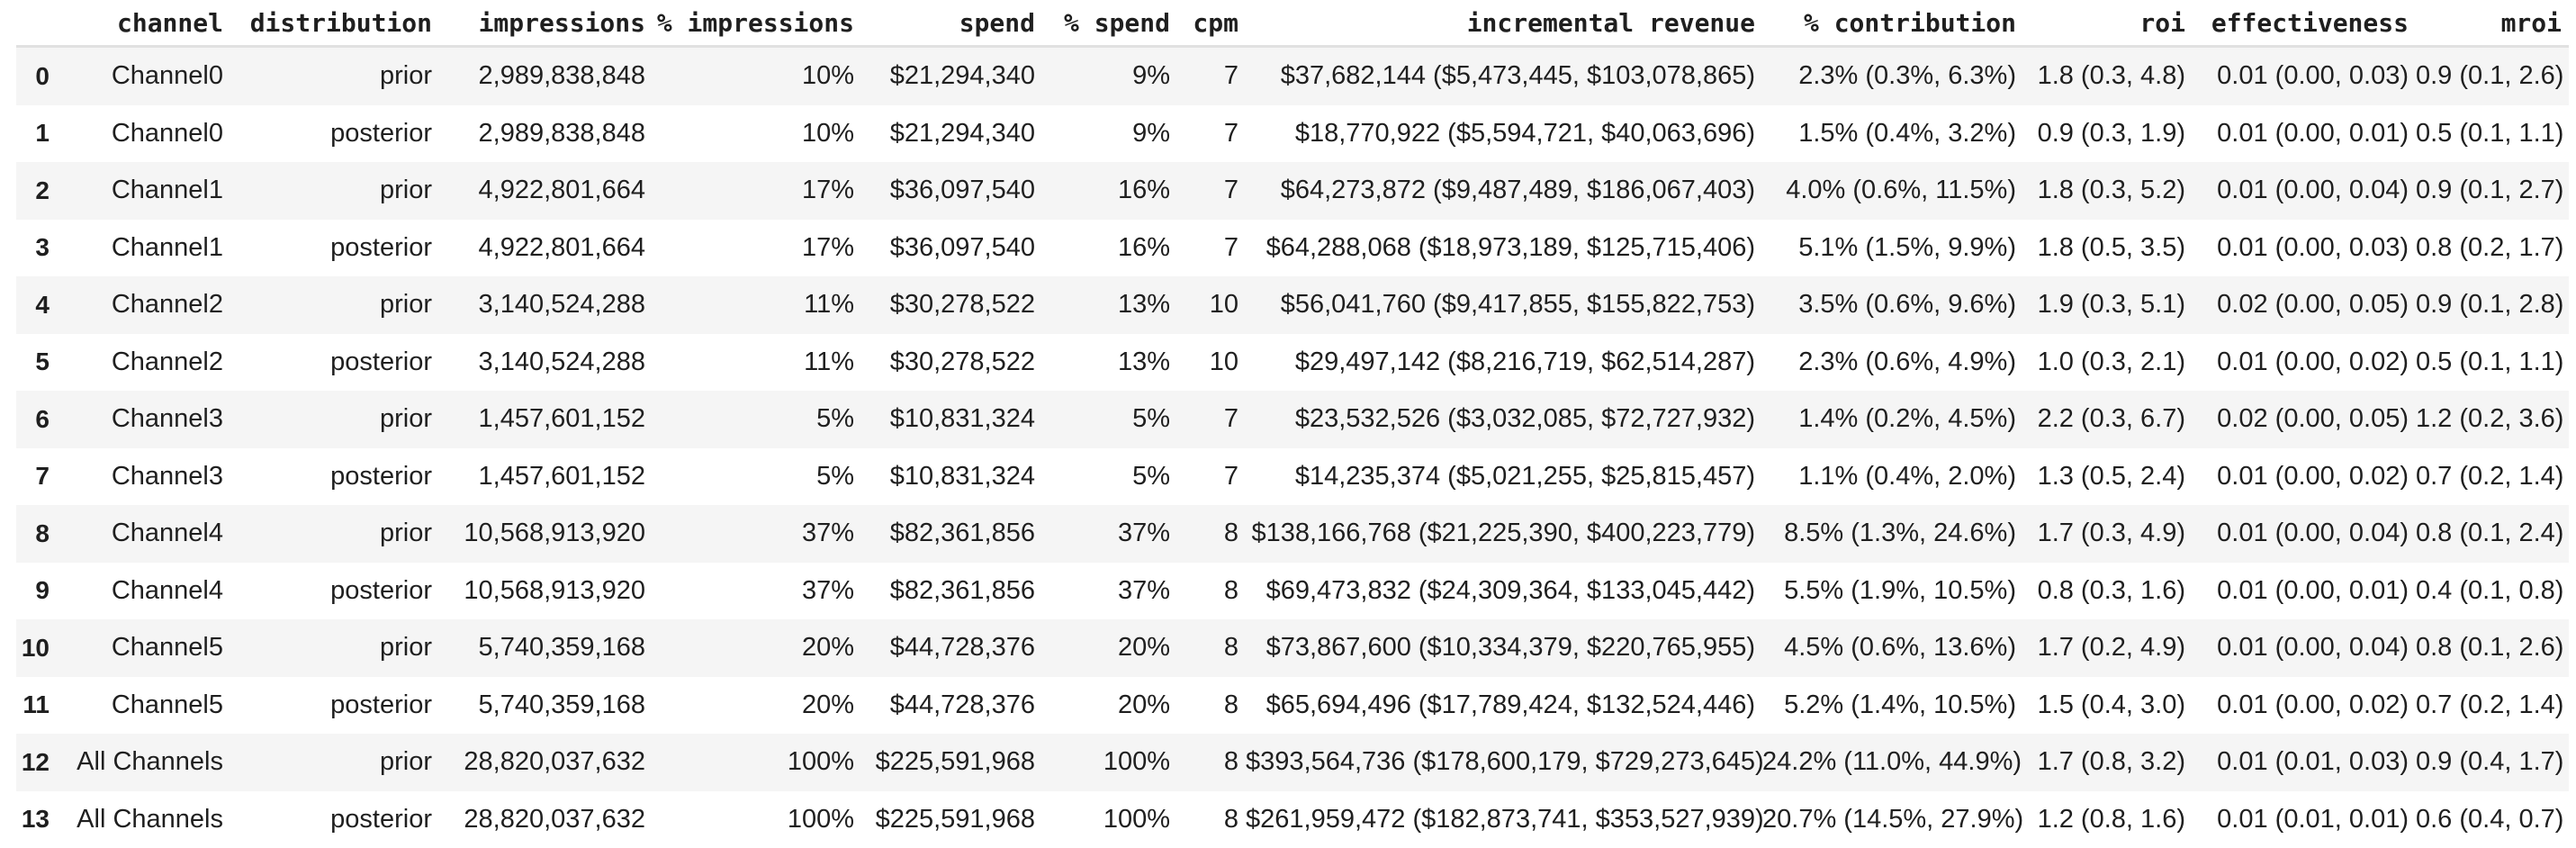  Describe the element at coordinates (827, 648) in the screenshot. I see `cell-impressions: 20%` at that location.